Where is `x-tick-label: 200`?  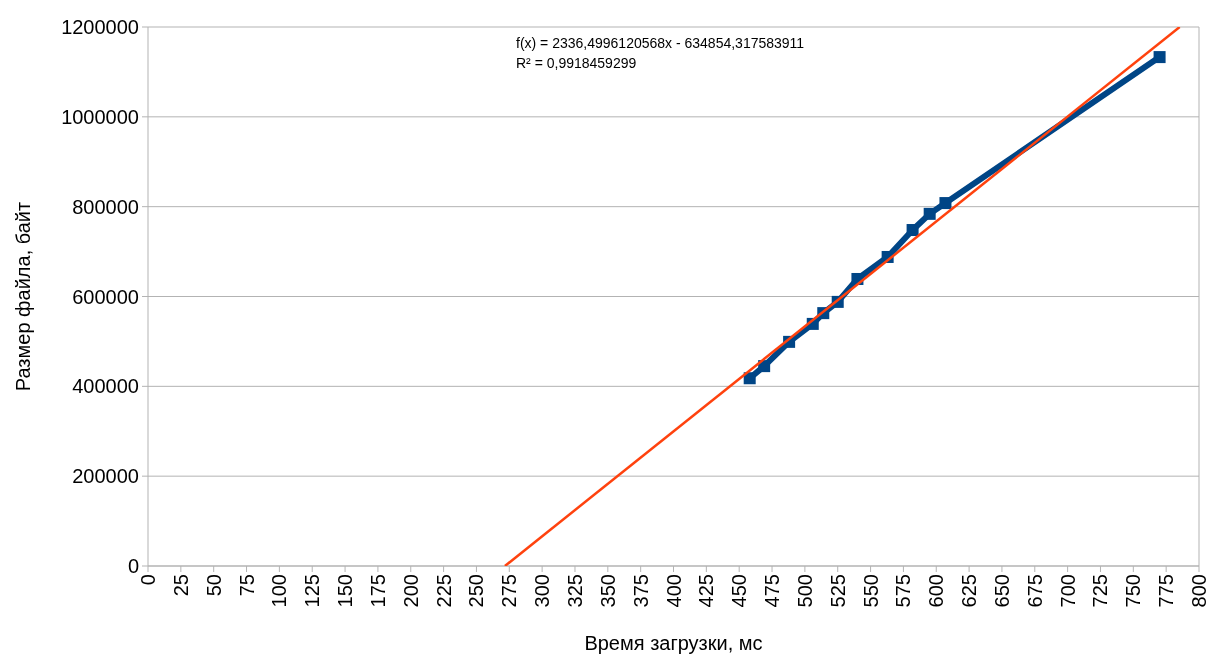
x-tick-label: 200 is located at coordinates (410, 591).